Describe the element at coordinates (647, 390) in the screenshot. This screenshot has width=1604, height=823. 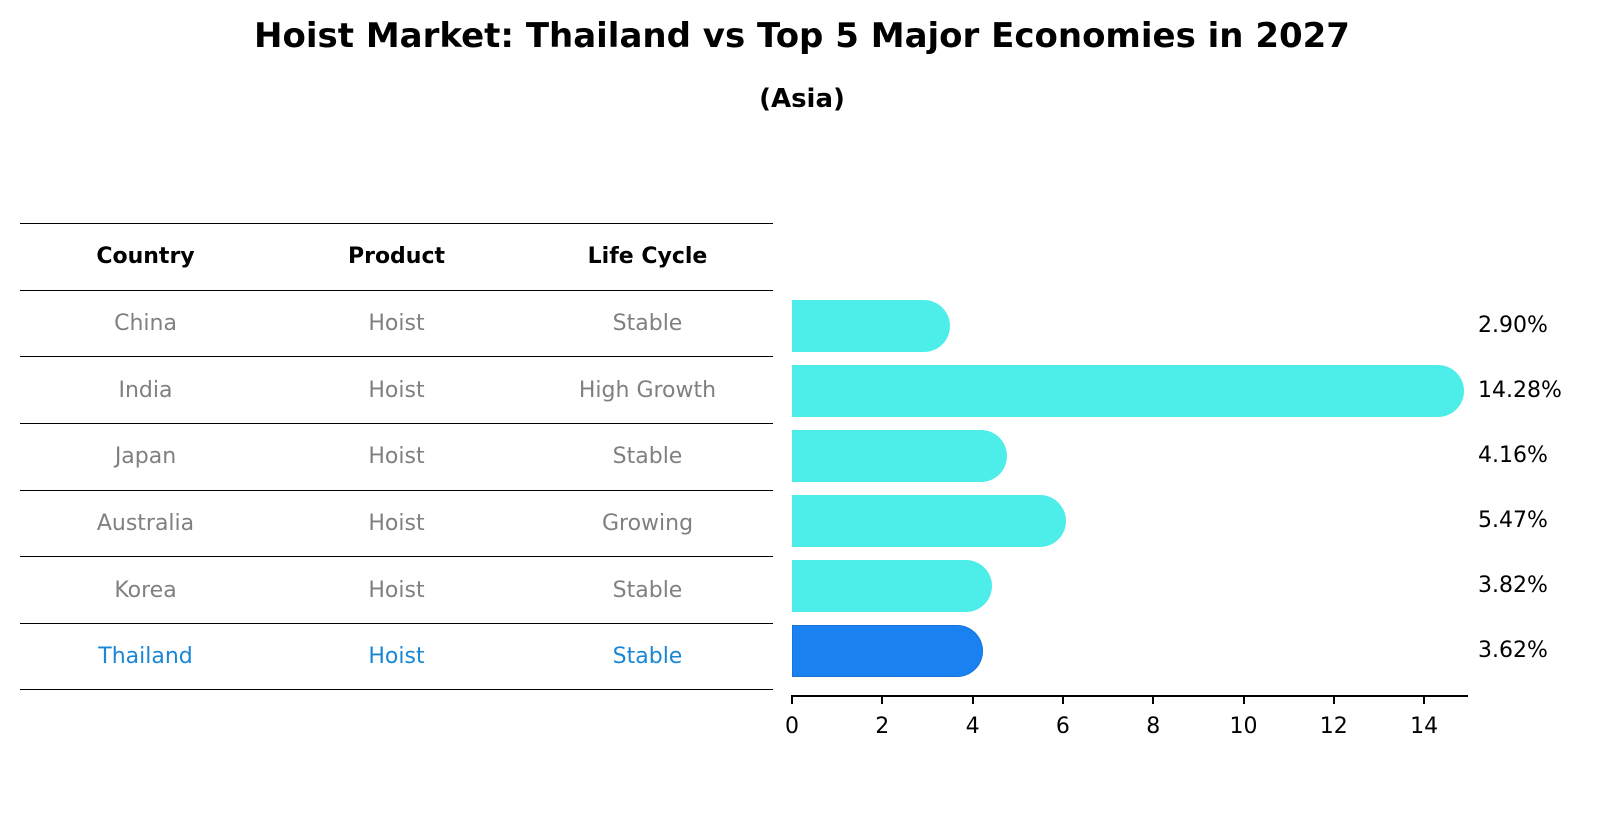
I see `cell-life-cycle: High Growth` at that location.